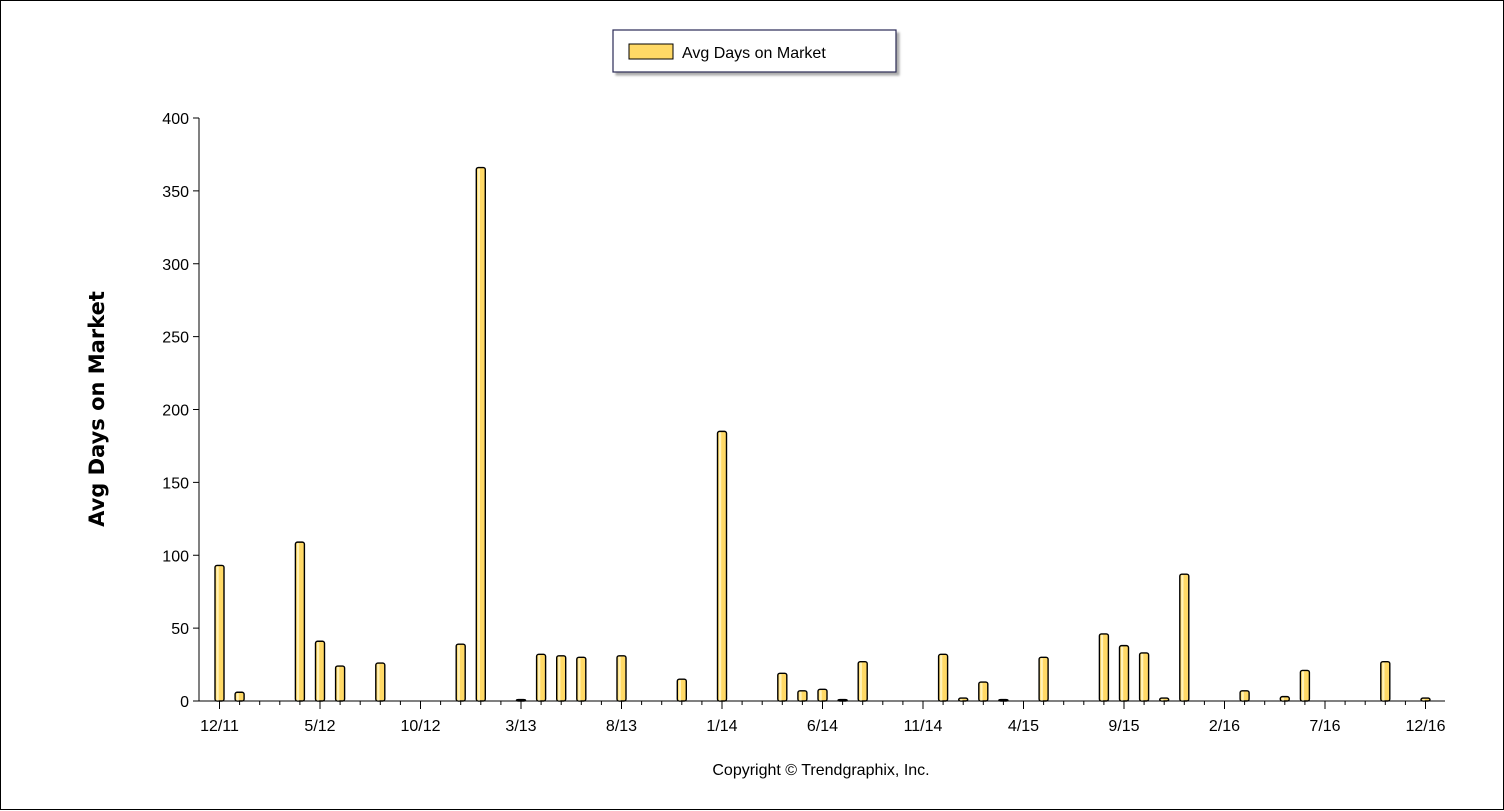 The width and height of the screenshot is (1504, 811). I want to click on y-tick-label: 200, so click(175, 411).